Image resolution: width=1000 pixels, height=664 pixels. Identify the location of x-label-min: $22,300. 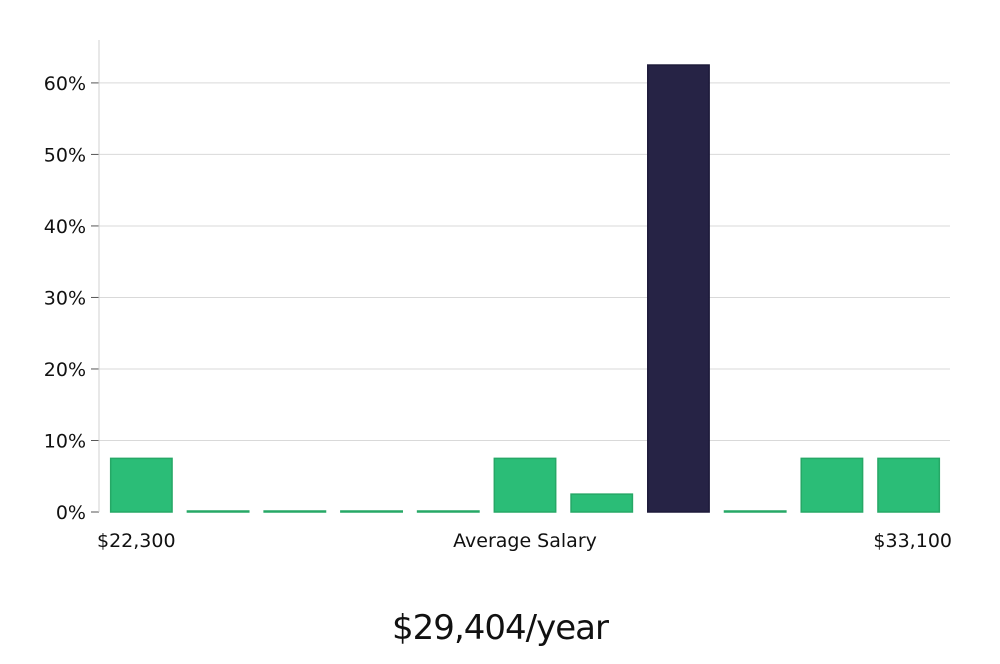
(136, 541).